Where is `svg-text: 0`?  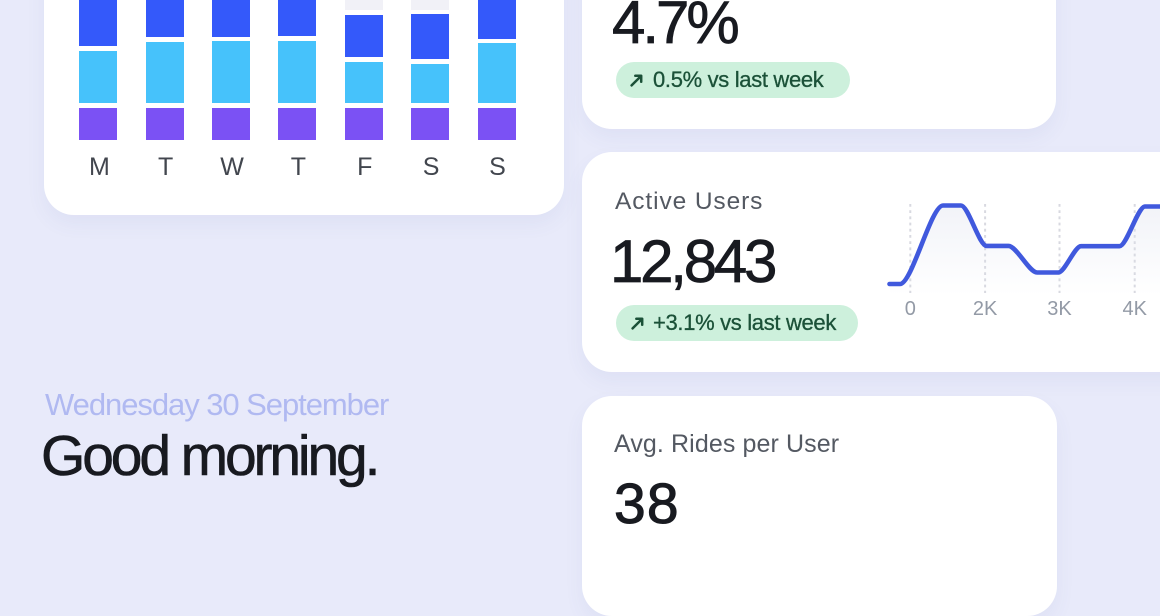
svg-text: 0 is located at coordinates (910, 309).